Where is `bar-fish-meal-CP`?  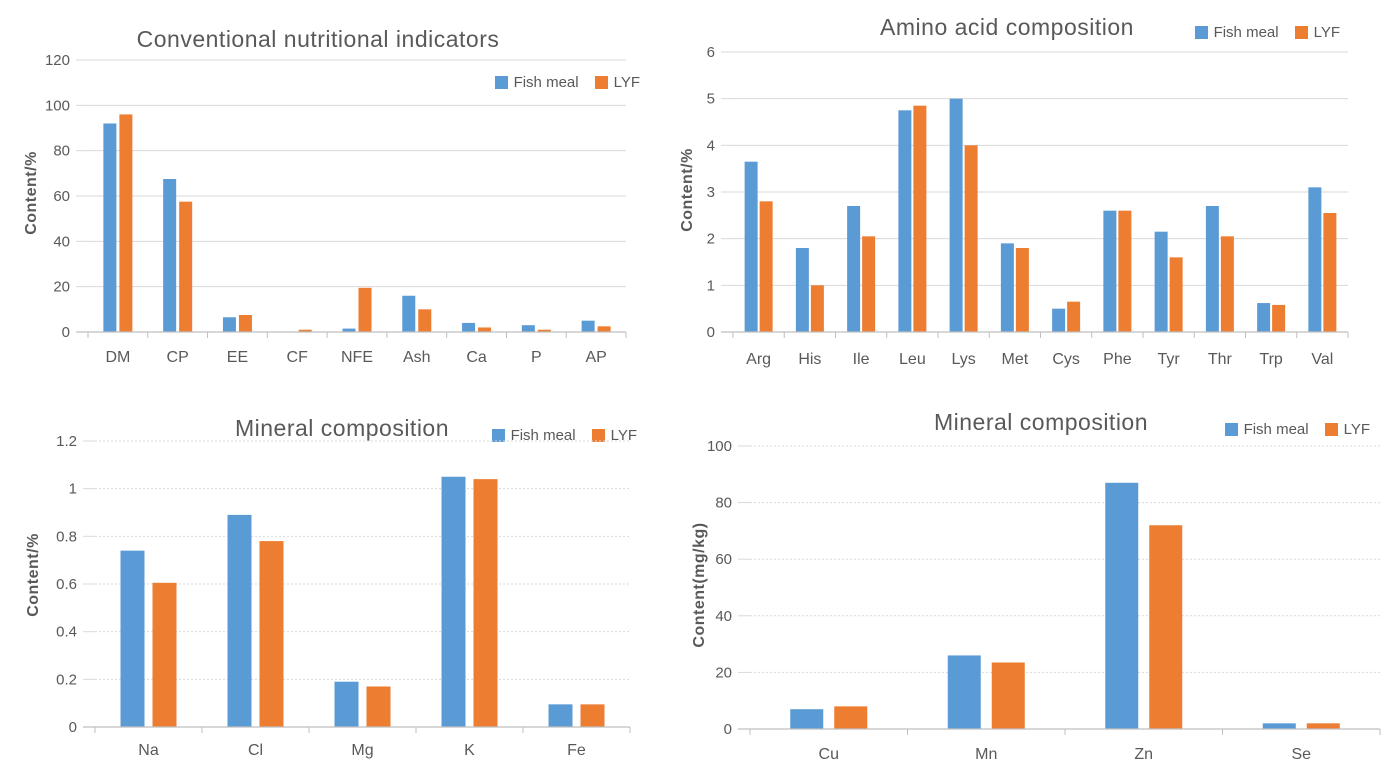 bar-fish-meal-CP is located at coordinates (170, 255).